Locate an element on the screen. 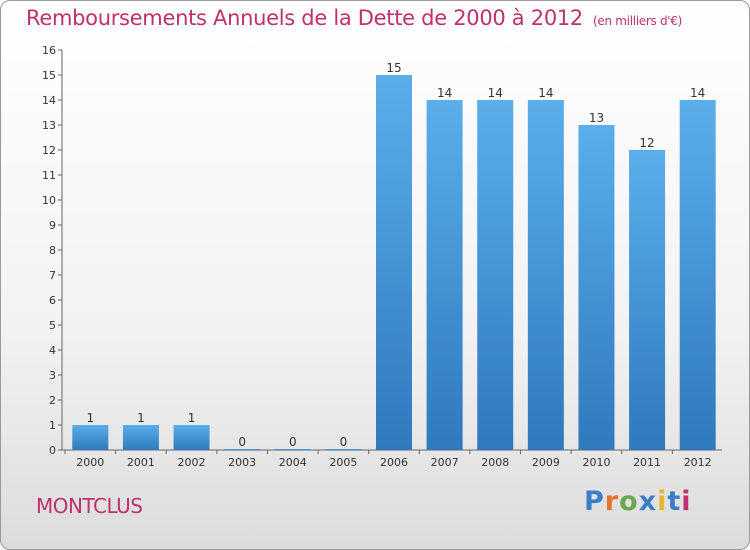 The height and width of the screenshot is (550, 750). y-tick-label: 12 is located at coordinates (49, 150).